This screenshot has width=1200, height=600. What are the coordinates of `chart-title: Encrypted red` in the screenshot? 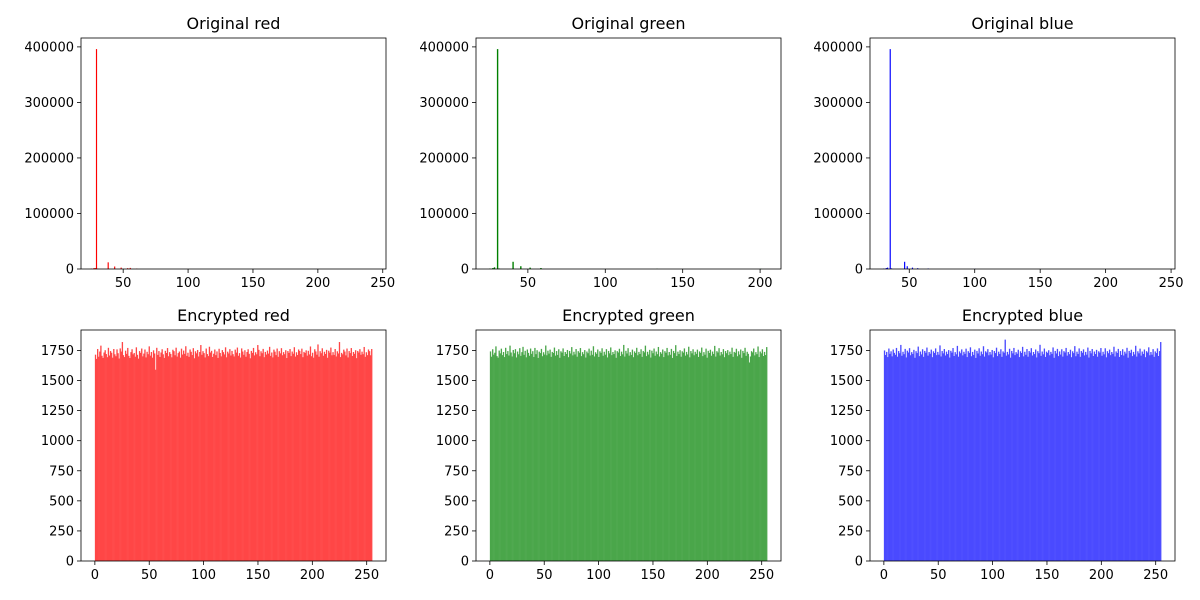 It's located at (233, 315).